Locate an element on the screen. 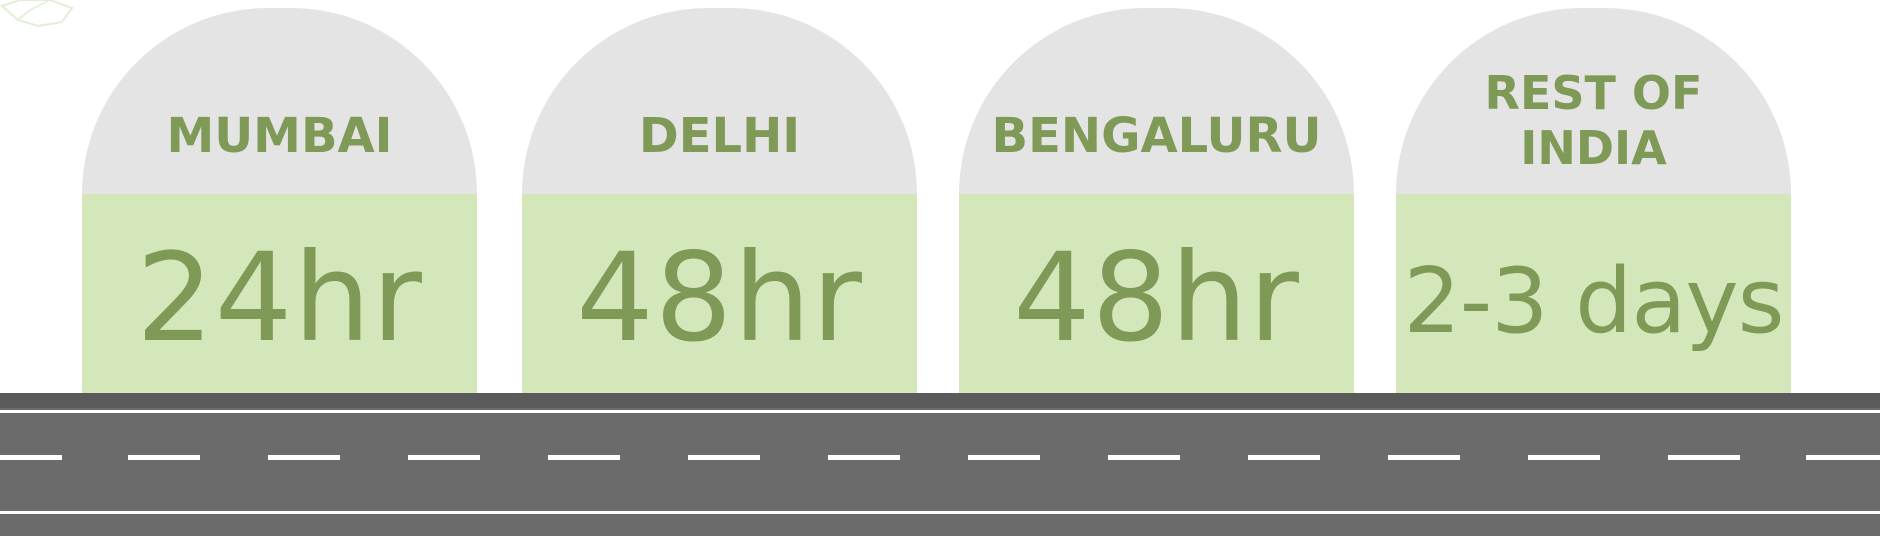 The width and height of the screenshot is (1880, 536). city-label: DELHI is located at coordinates (719, 136).